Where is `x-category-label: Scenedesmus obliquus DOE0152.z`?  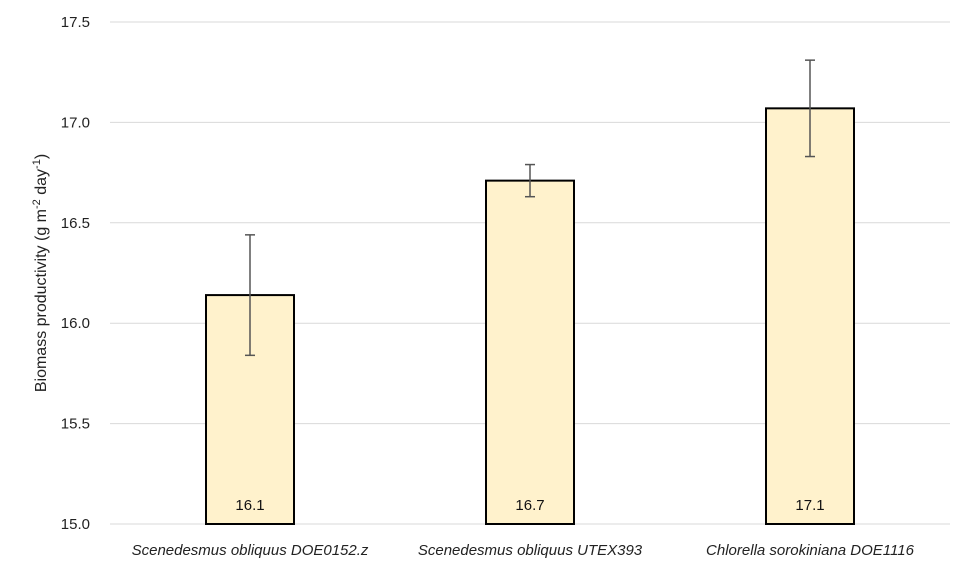 x-category-label: Scenedesmus obliquus DOE0152.z is located at coordinates (250, 550).